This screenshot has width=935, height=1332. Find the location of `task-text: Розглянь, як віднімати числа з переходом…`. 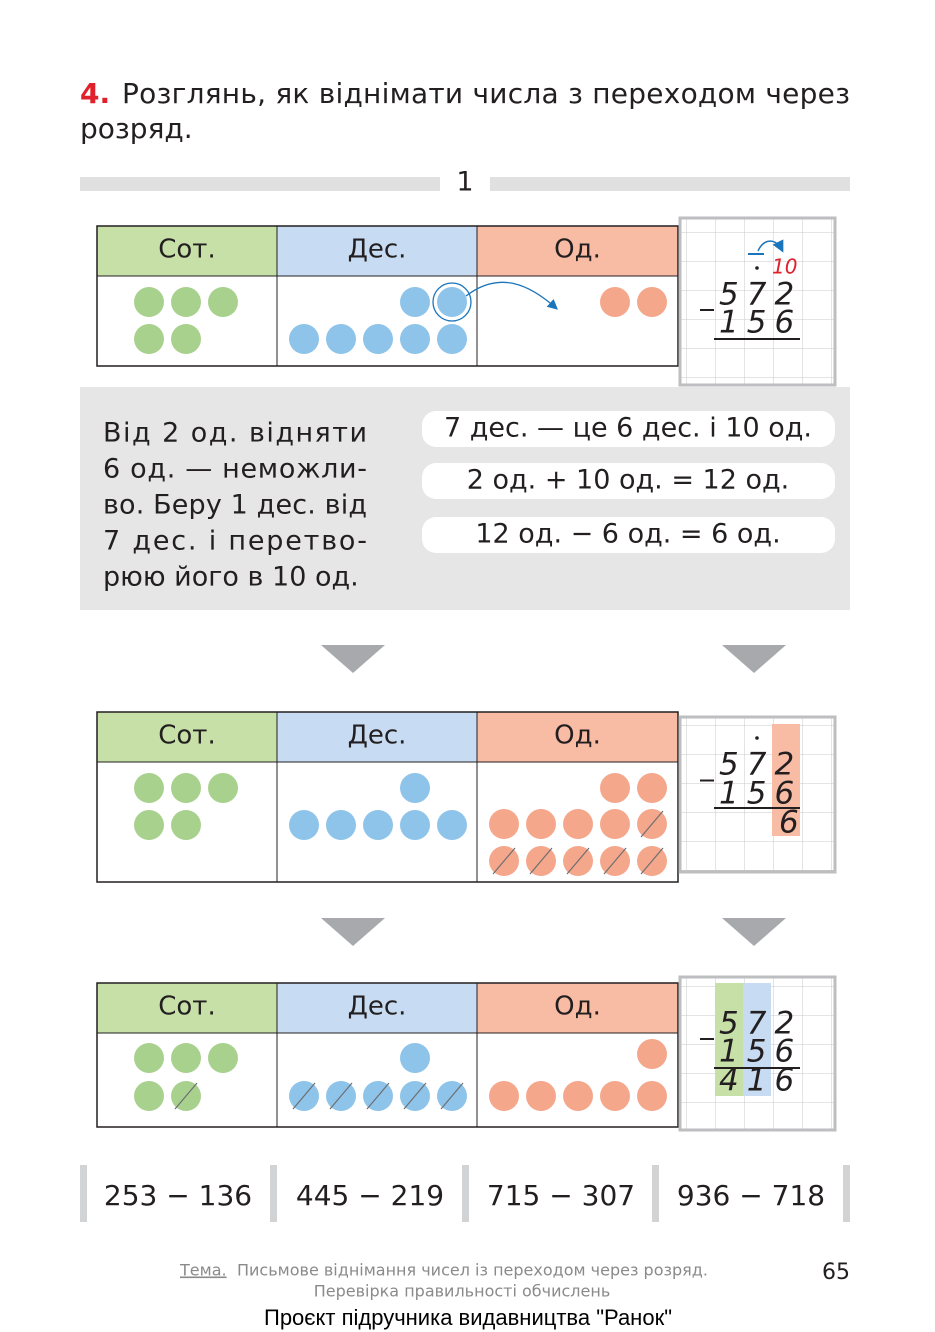

task-text: Розглянь, як віднімати числа з переходом… is located at coordinates (486, 93).